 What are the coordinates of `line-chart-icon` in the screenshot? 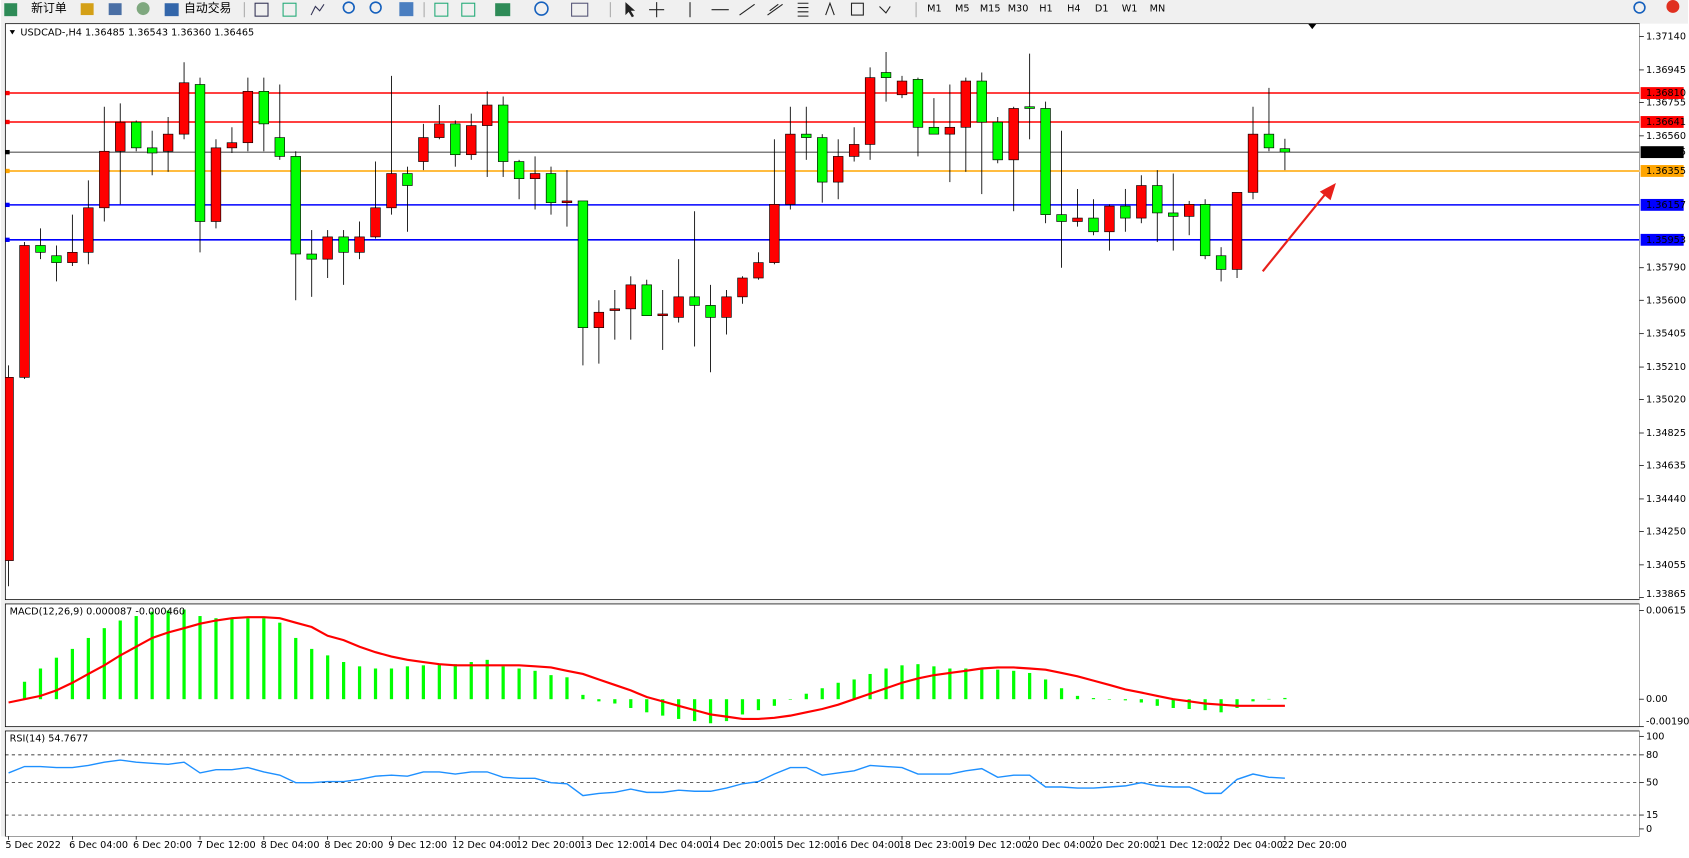 It's located at (317, 10).